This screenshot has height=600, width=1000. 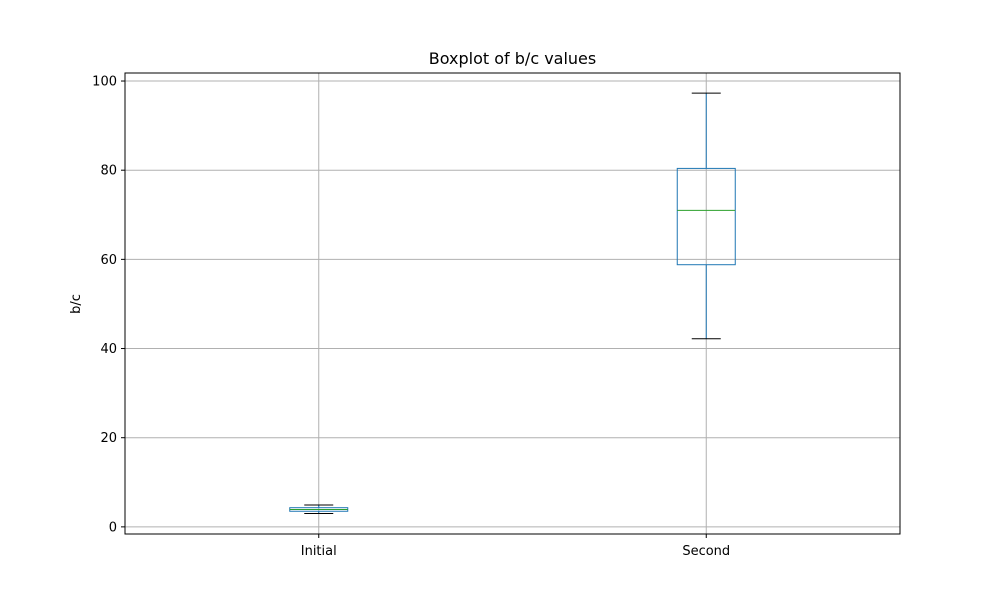 I want to click on y-tick-label: 100, so click(x=104, y=82).